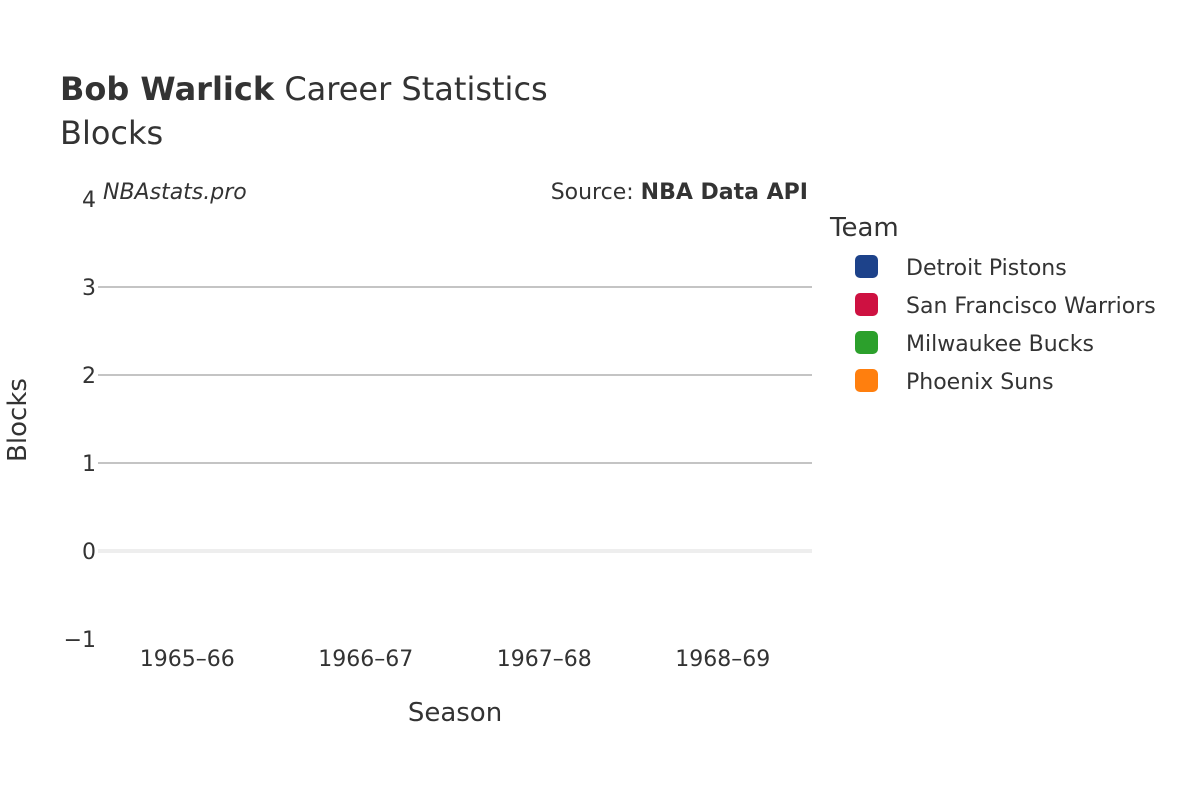  I want to click on y-tick-label: 1, so click(89, 464).